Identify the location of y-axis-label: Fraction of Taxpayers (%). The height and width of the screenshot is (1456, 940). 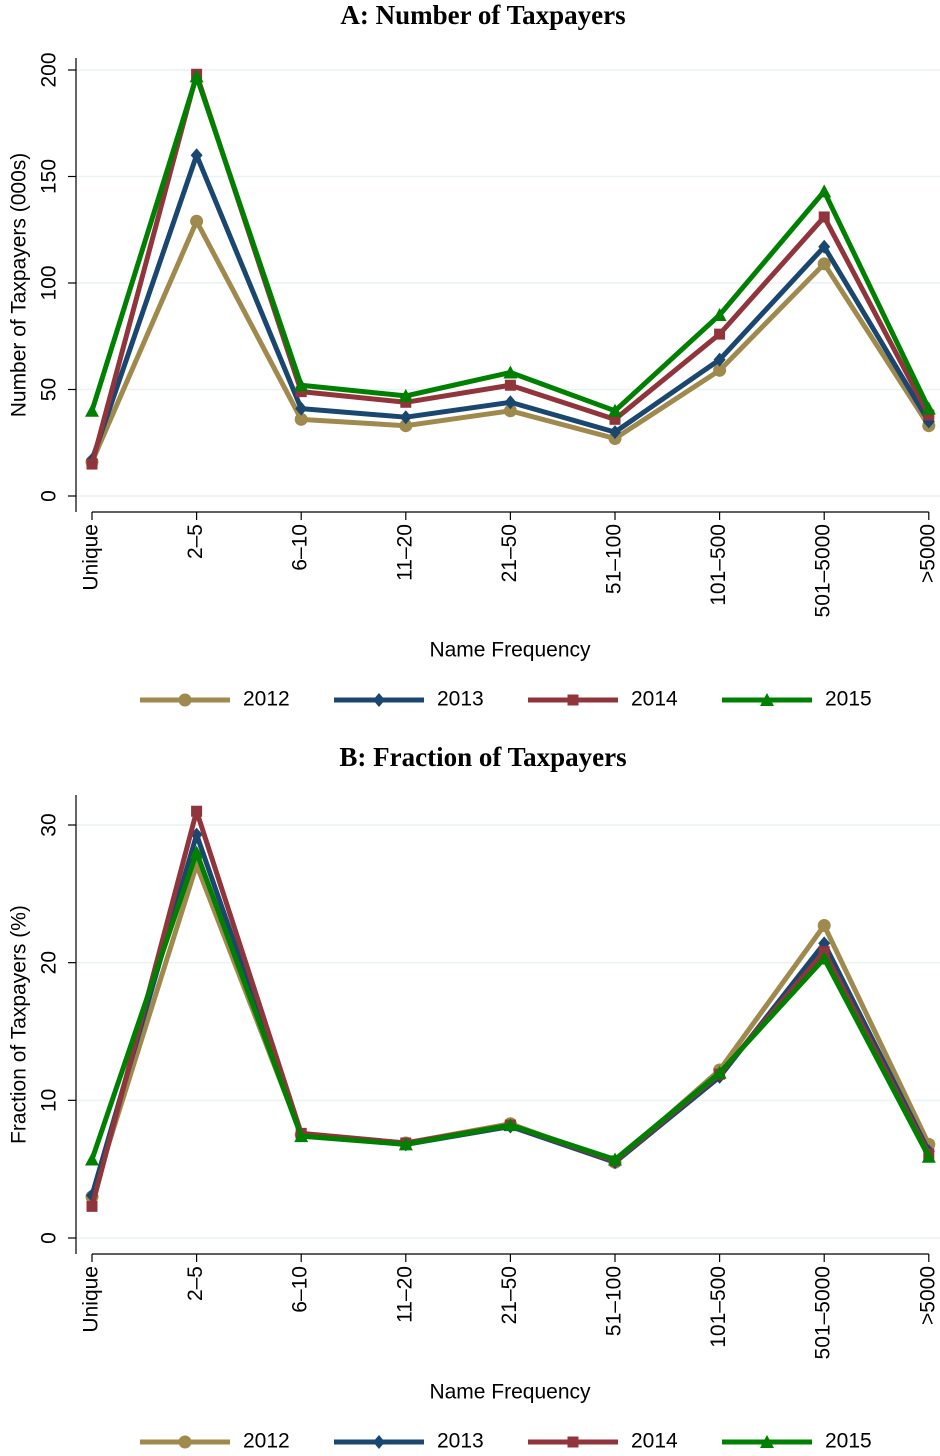
(19, 1024).